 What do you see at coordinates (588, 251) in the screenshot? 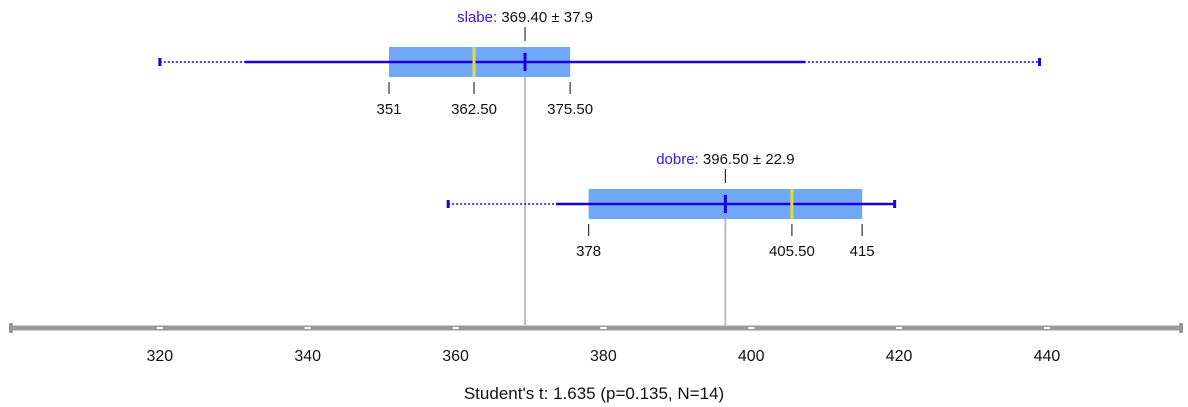
I see `quartile-label: 378` at bounding box center [588, 251].